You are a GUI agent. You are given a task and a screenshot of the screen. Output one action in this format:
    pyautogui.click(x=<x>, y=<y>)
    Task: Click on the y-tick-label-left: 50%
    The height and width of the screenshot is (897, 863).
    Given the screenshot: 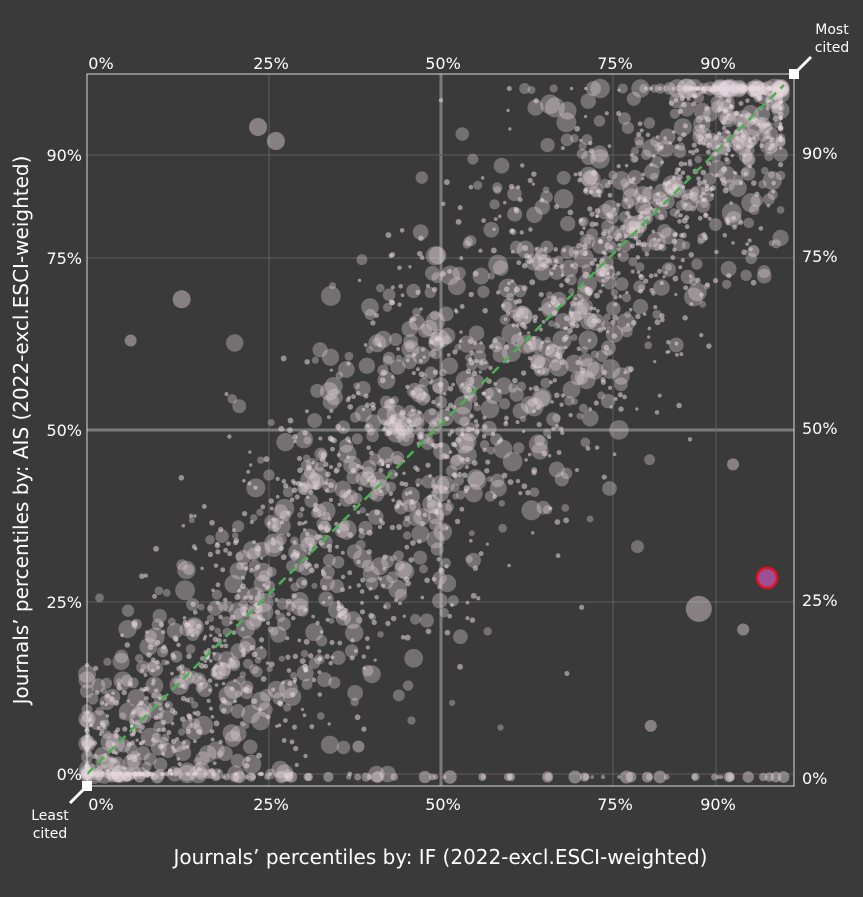 What is the action you would take?
    pyautogui.click(x=64, y=430)
    